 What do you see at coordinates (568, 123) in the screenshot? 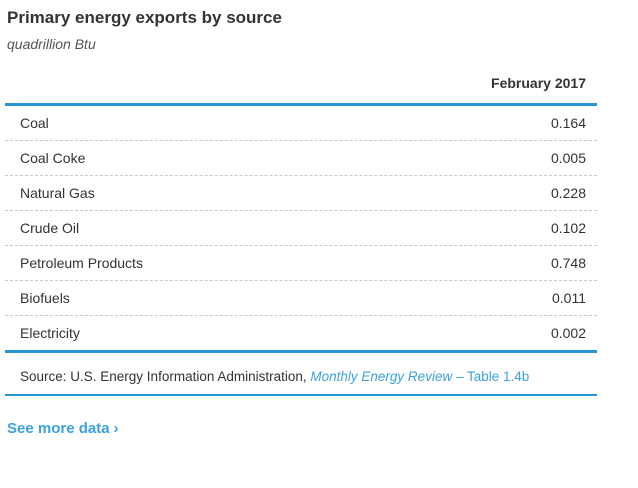
I see `row-value: 0.164` at bounding box center [568, 123].